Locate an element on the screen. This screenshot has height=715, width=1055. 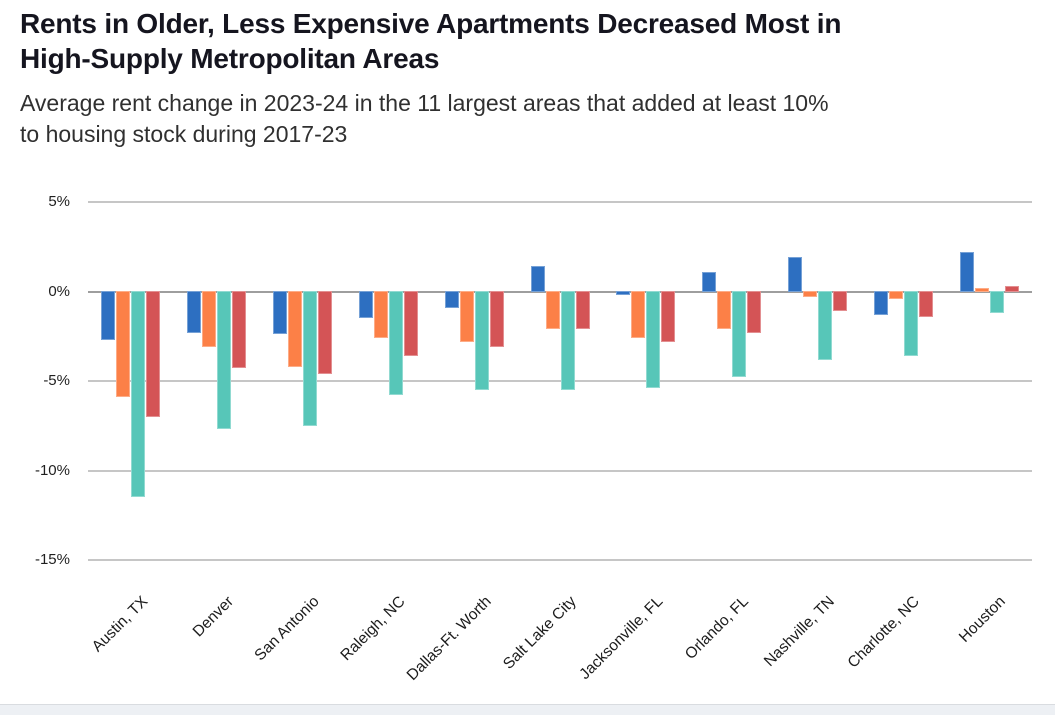
bar-jacksonville-fl-orange is located at coordinates (638, 314).